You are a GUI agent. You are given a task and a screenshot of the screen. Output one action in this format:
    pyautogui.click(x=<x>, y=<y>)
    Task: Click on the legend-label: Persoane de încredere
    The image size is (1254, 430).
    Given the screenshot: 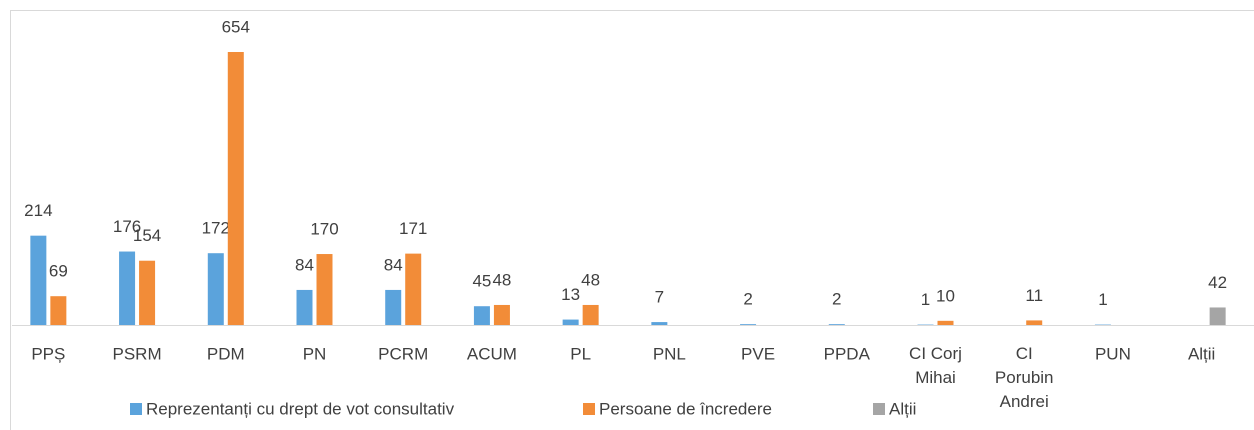 What is the action you would take?
    pyautogui.click(x=685, y=408)
    